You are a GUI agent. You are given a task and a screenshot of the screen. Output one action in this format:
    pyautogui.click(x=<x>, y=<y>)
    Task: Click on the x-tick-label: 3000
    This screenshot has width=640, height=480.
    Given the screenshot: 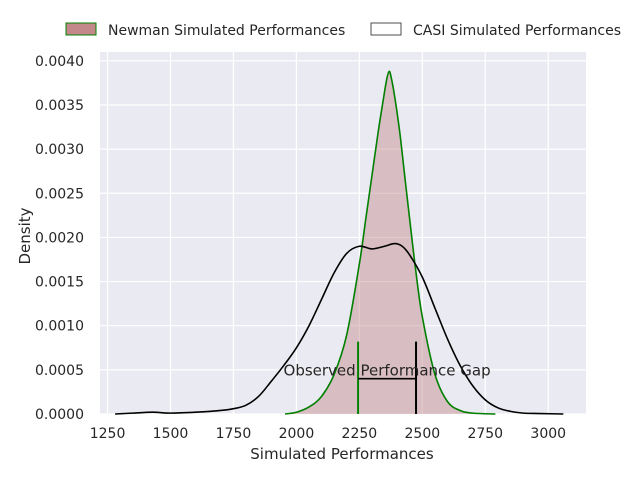 What is the action you would take?
    pyautogui.click(x=548, y=434)
    